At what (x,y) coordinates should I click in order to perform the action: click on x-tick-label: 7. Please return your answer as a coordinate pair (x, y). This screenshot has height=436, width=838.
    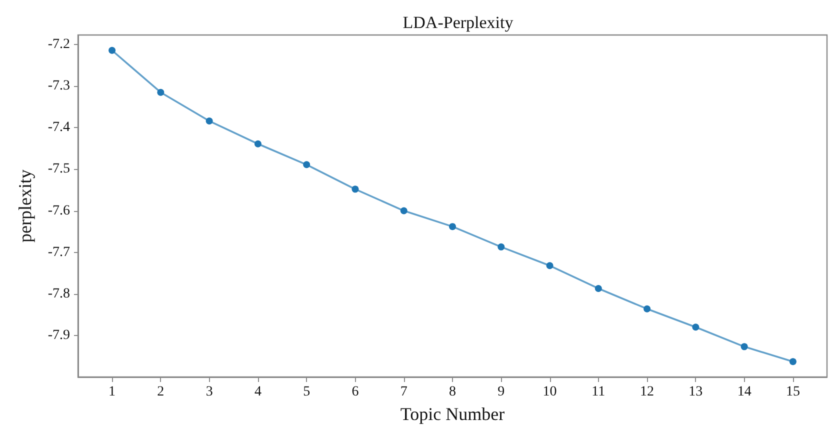
    Looking at the image, I should click on (404, 392).